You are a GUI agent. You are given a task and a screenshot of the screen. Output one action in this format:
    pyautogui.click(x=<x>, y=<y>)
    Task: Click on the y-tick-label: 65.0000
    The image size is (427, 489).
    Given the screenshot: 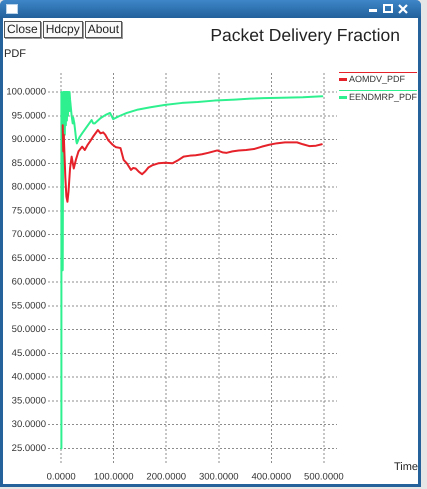 What is the action you would take?
    pyautogui.click(x=29, y=258)
    